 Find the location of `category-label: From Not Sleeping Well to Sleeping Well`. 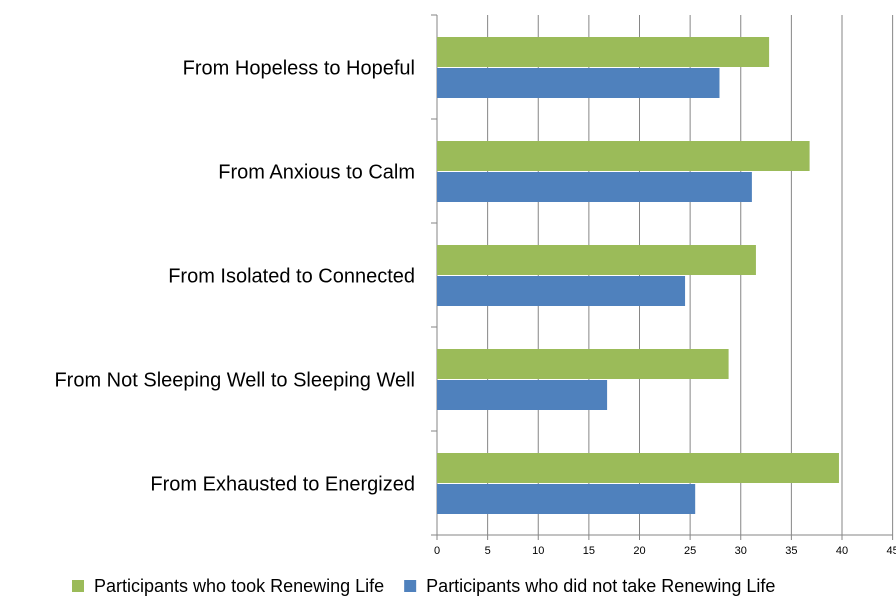

category-label: From Not Sleeping Well to Sleeping Well is located at coordinates (234, 380).